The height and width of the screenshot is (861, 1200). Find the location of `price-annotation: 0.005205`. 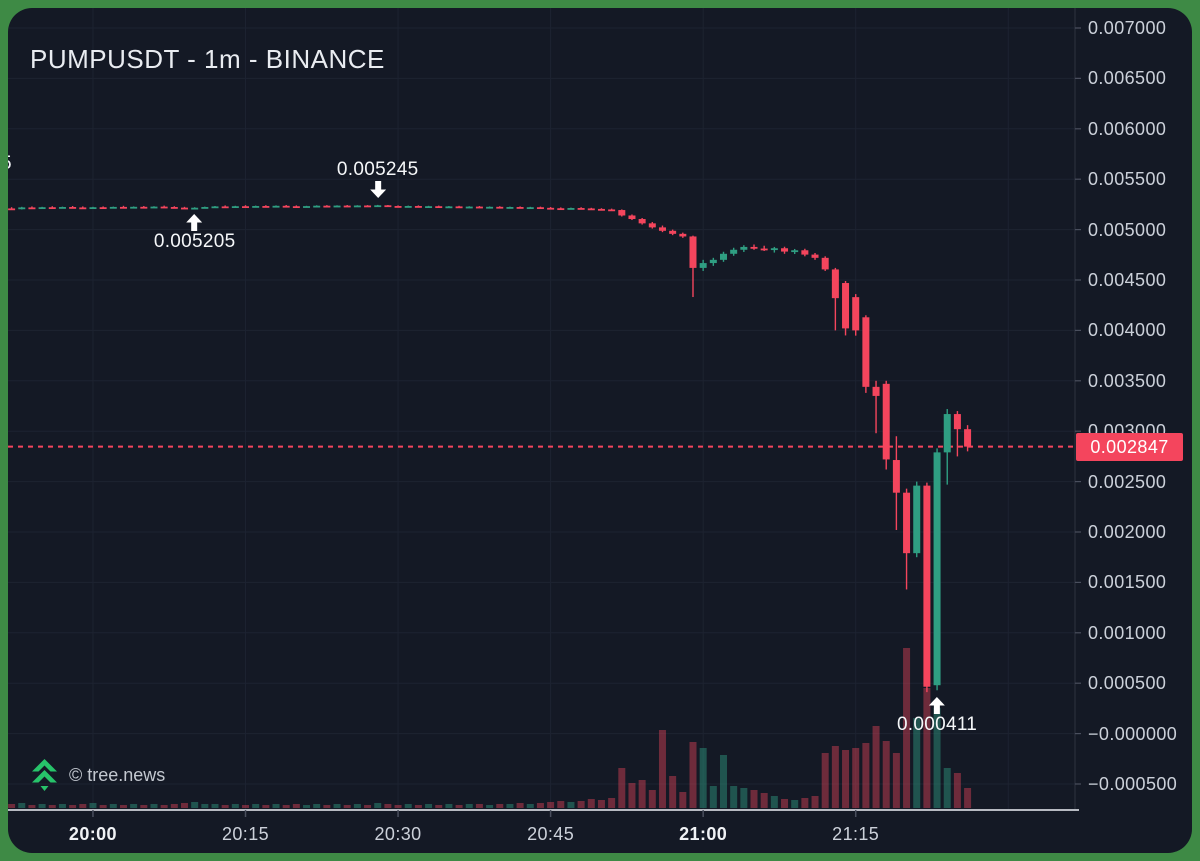

price-annotation: 0.005205 is located at coordinates (194, 233).